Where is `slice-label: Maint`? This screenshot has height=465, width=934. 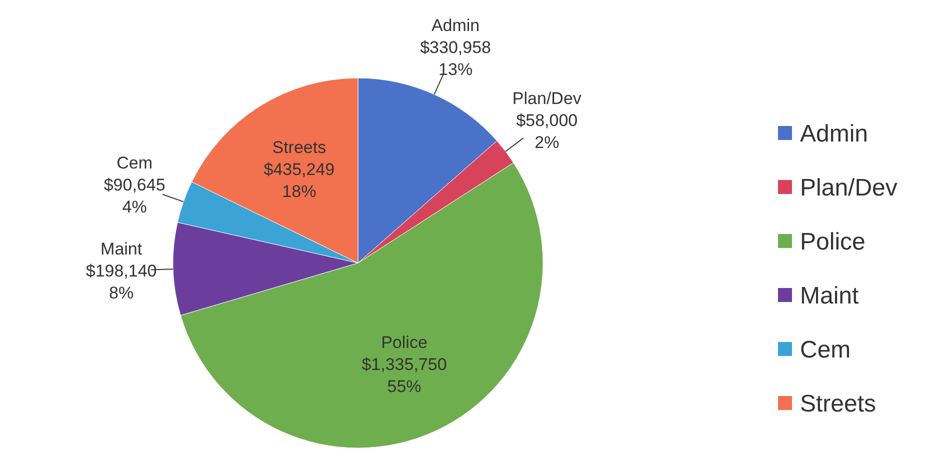 slice-label: Maint is located at coordinates (121, 249).